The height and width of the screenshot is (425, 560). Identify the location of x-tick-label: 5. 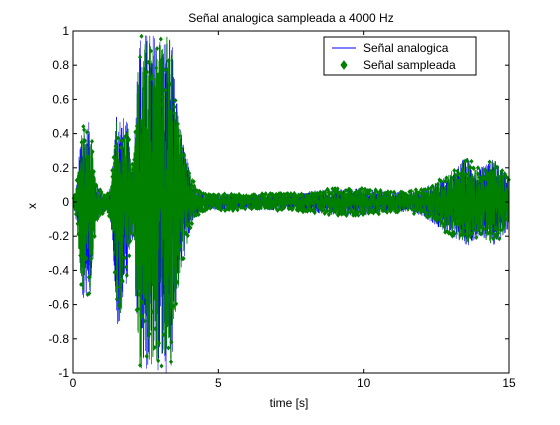
(218, 383).